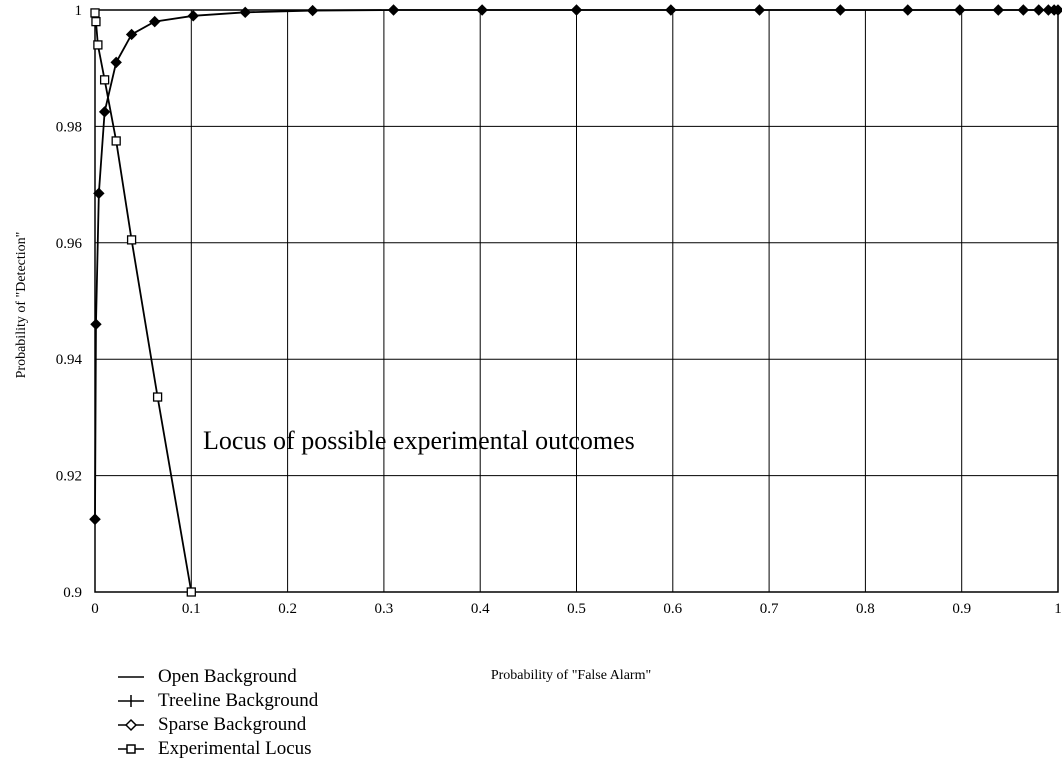 The image size is (1062, 780). What do you see at coordinates (69, 477) in the screenshot?
I see `y-tick-label: 0.92` at bounding box center [69, 477].